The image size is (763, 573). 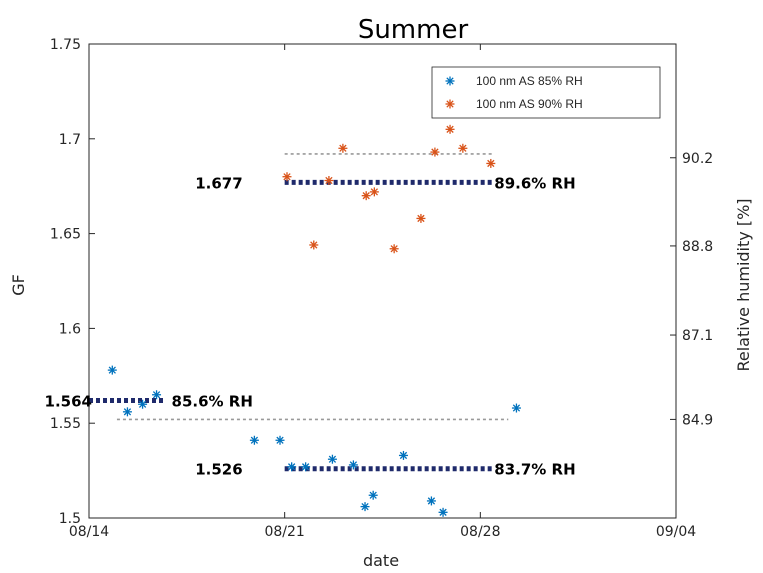 I want to click on y2-tick-label: 90.2, so click(x=697, y=159).